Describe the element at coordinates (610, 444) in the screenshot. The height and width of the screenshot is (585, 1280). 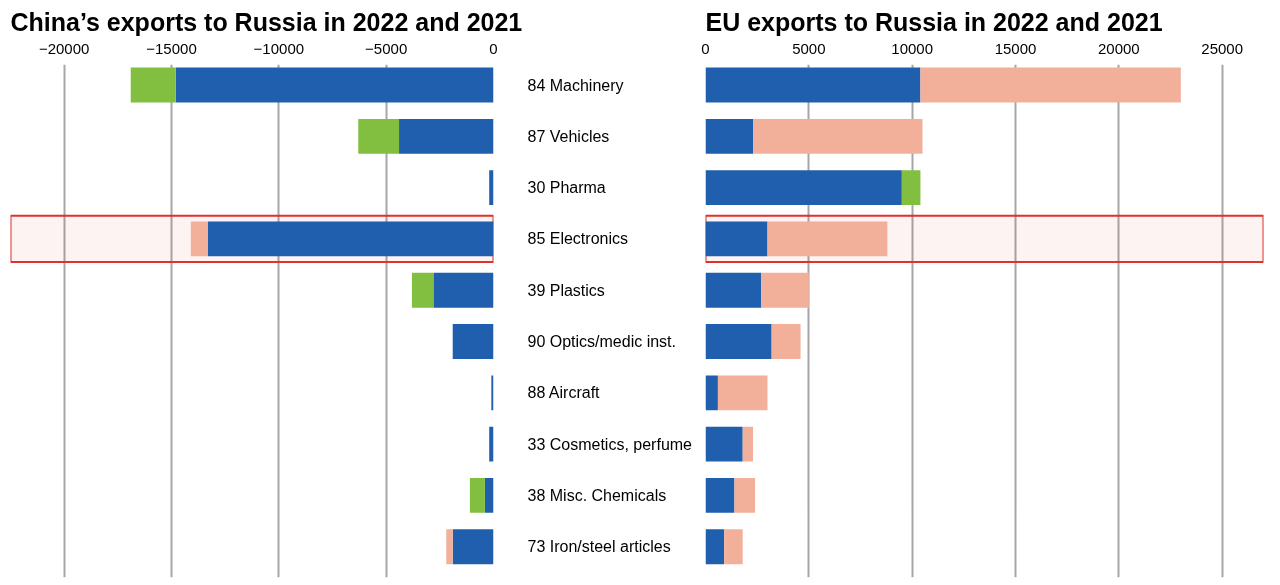
I see `y-tick-label: 33 Cosmetics, perfume` at that location.